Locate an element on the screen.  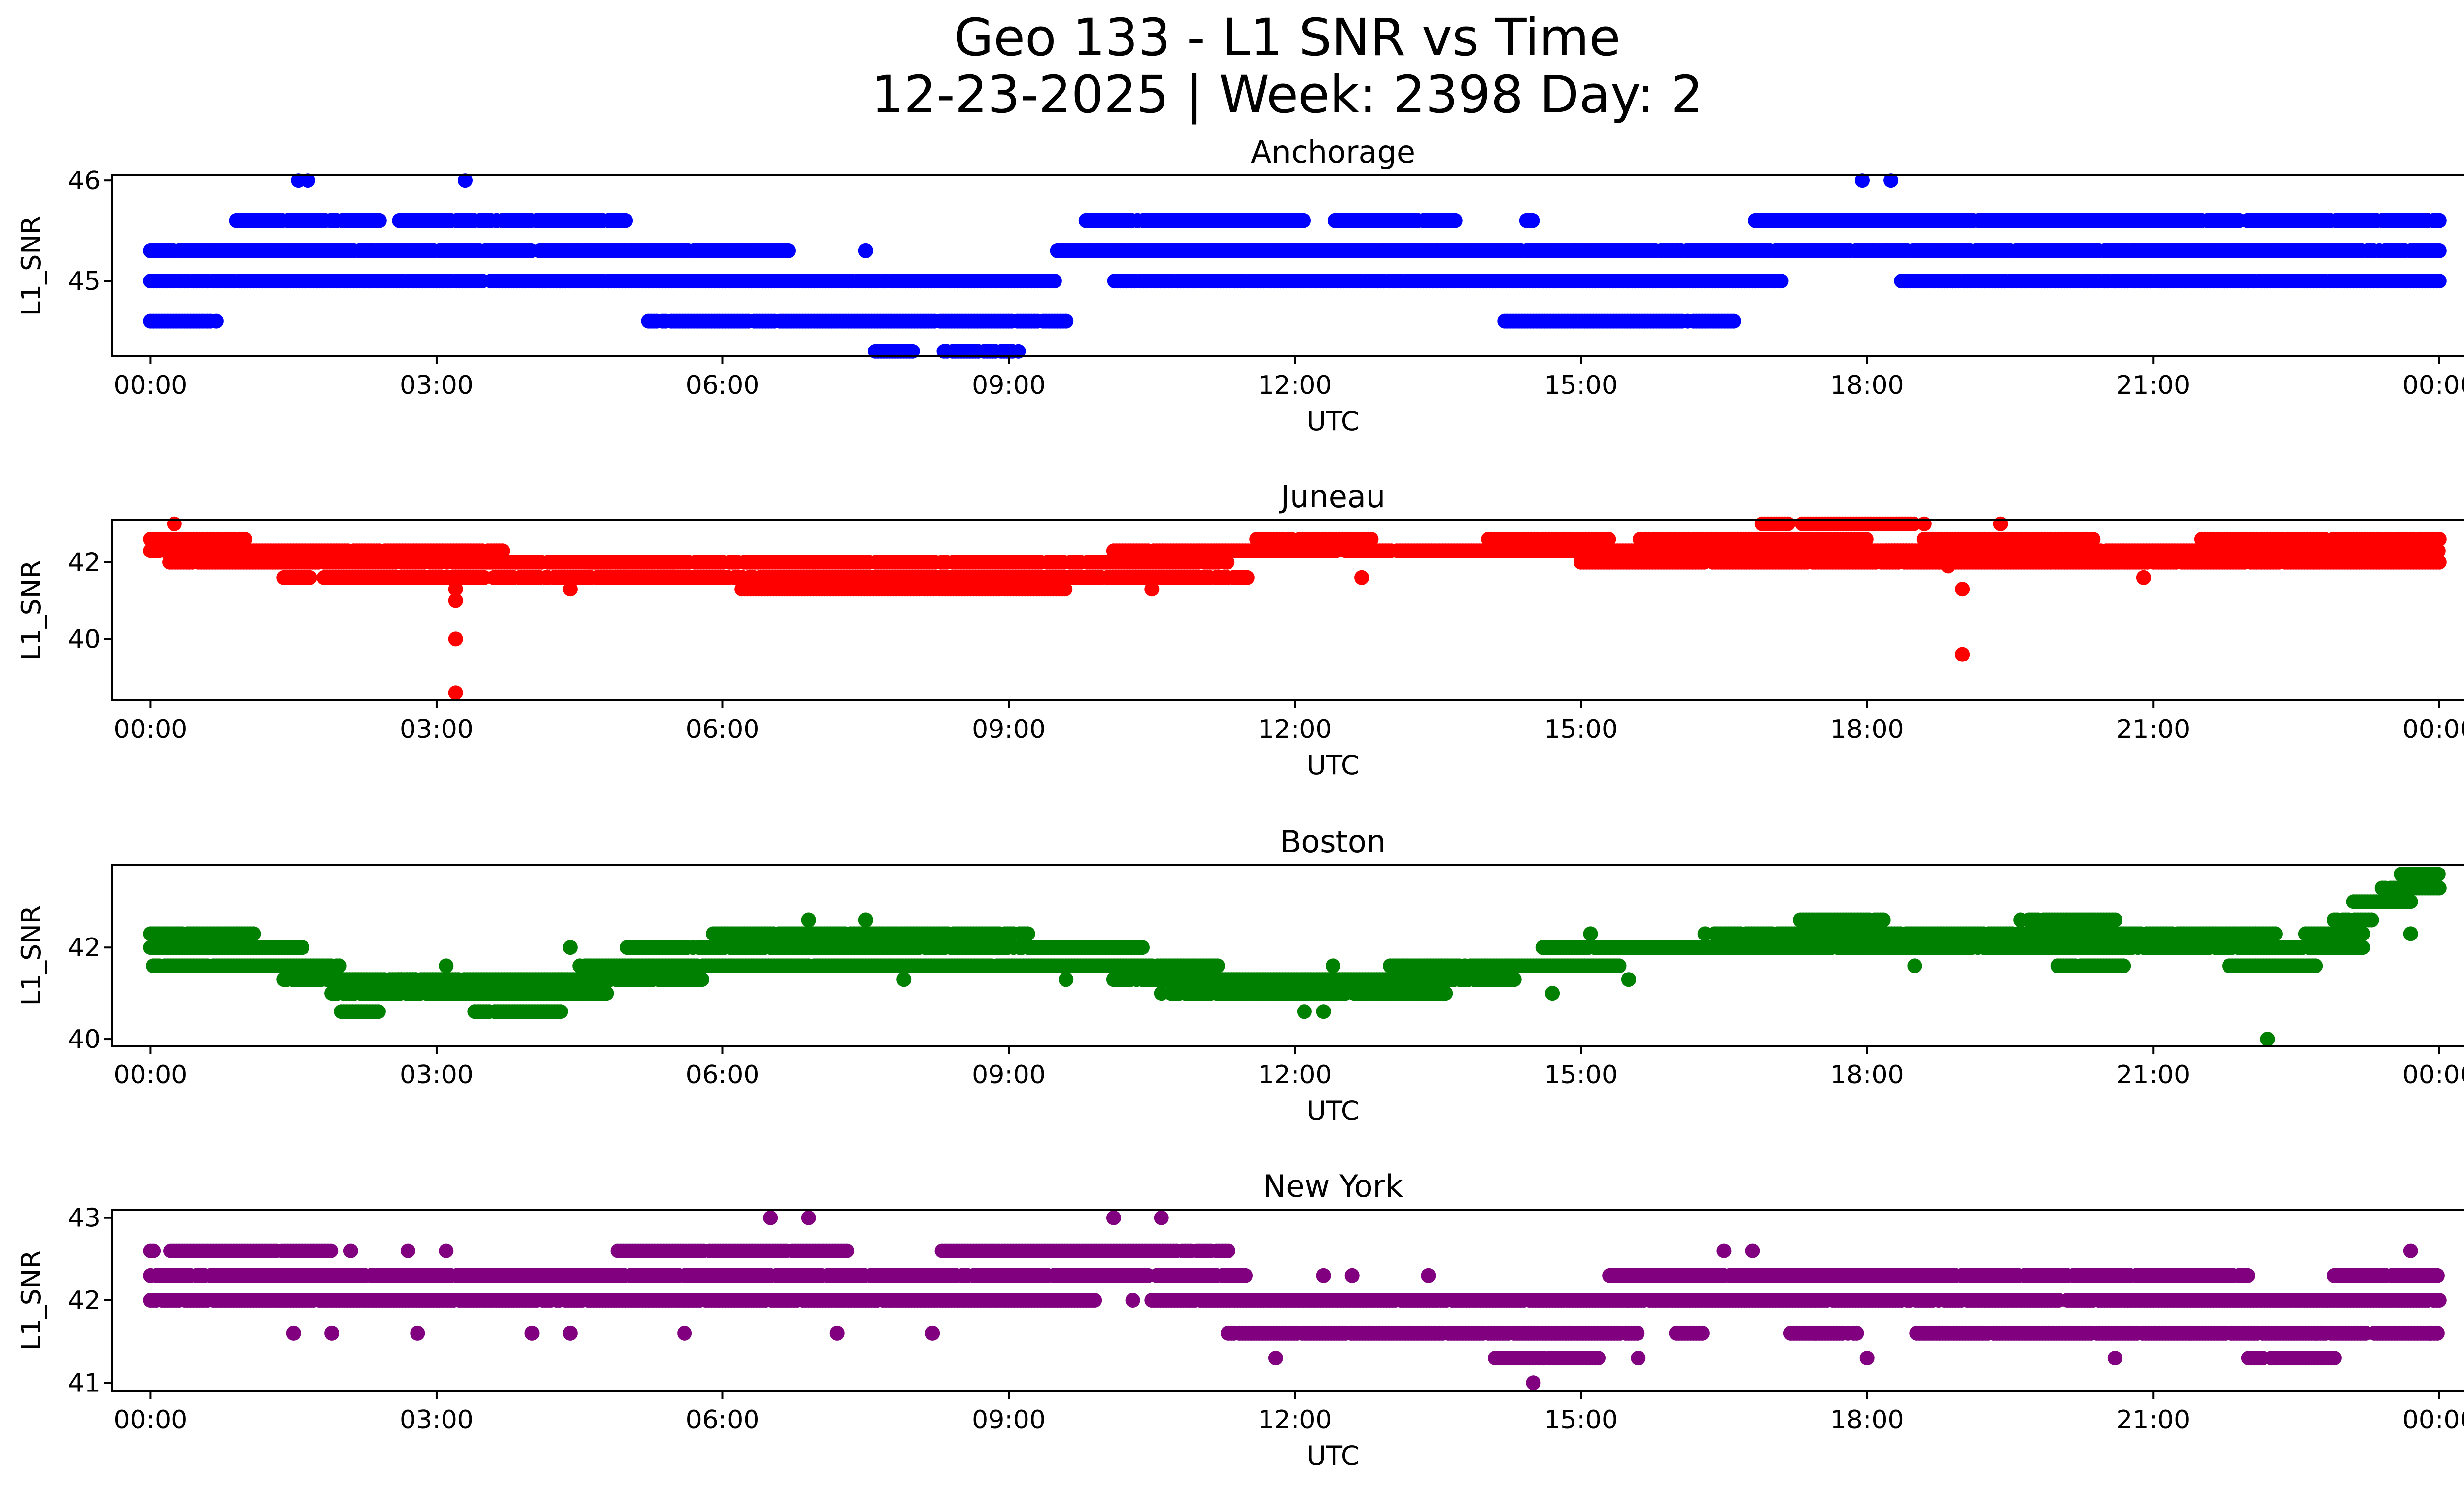
figure-title-line1: Geo 133 - L1 SNR vs Time is located at coordinates (1287, 37).